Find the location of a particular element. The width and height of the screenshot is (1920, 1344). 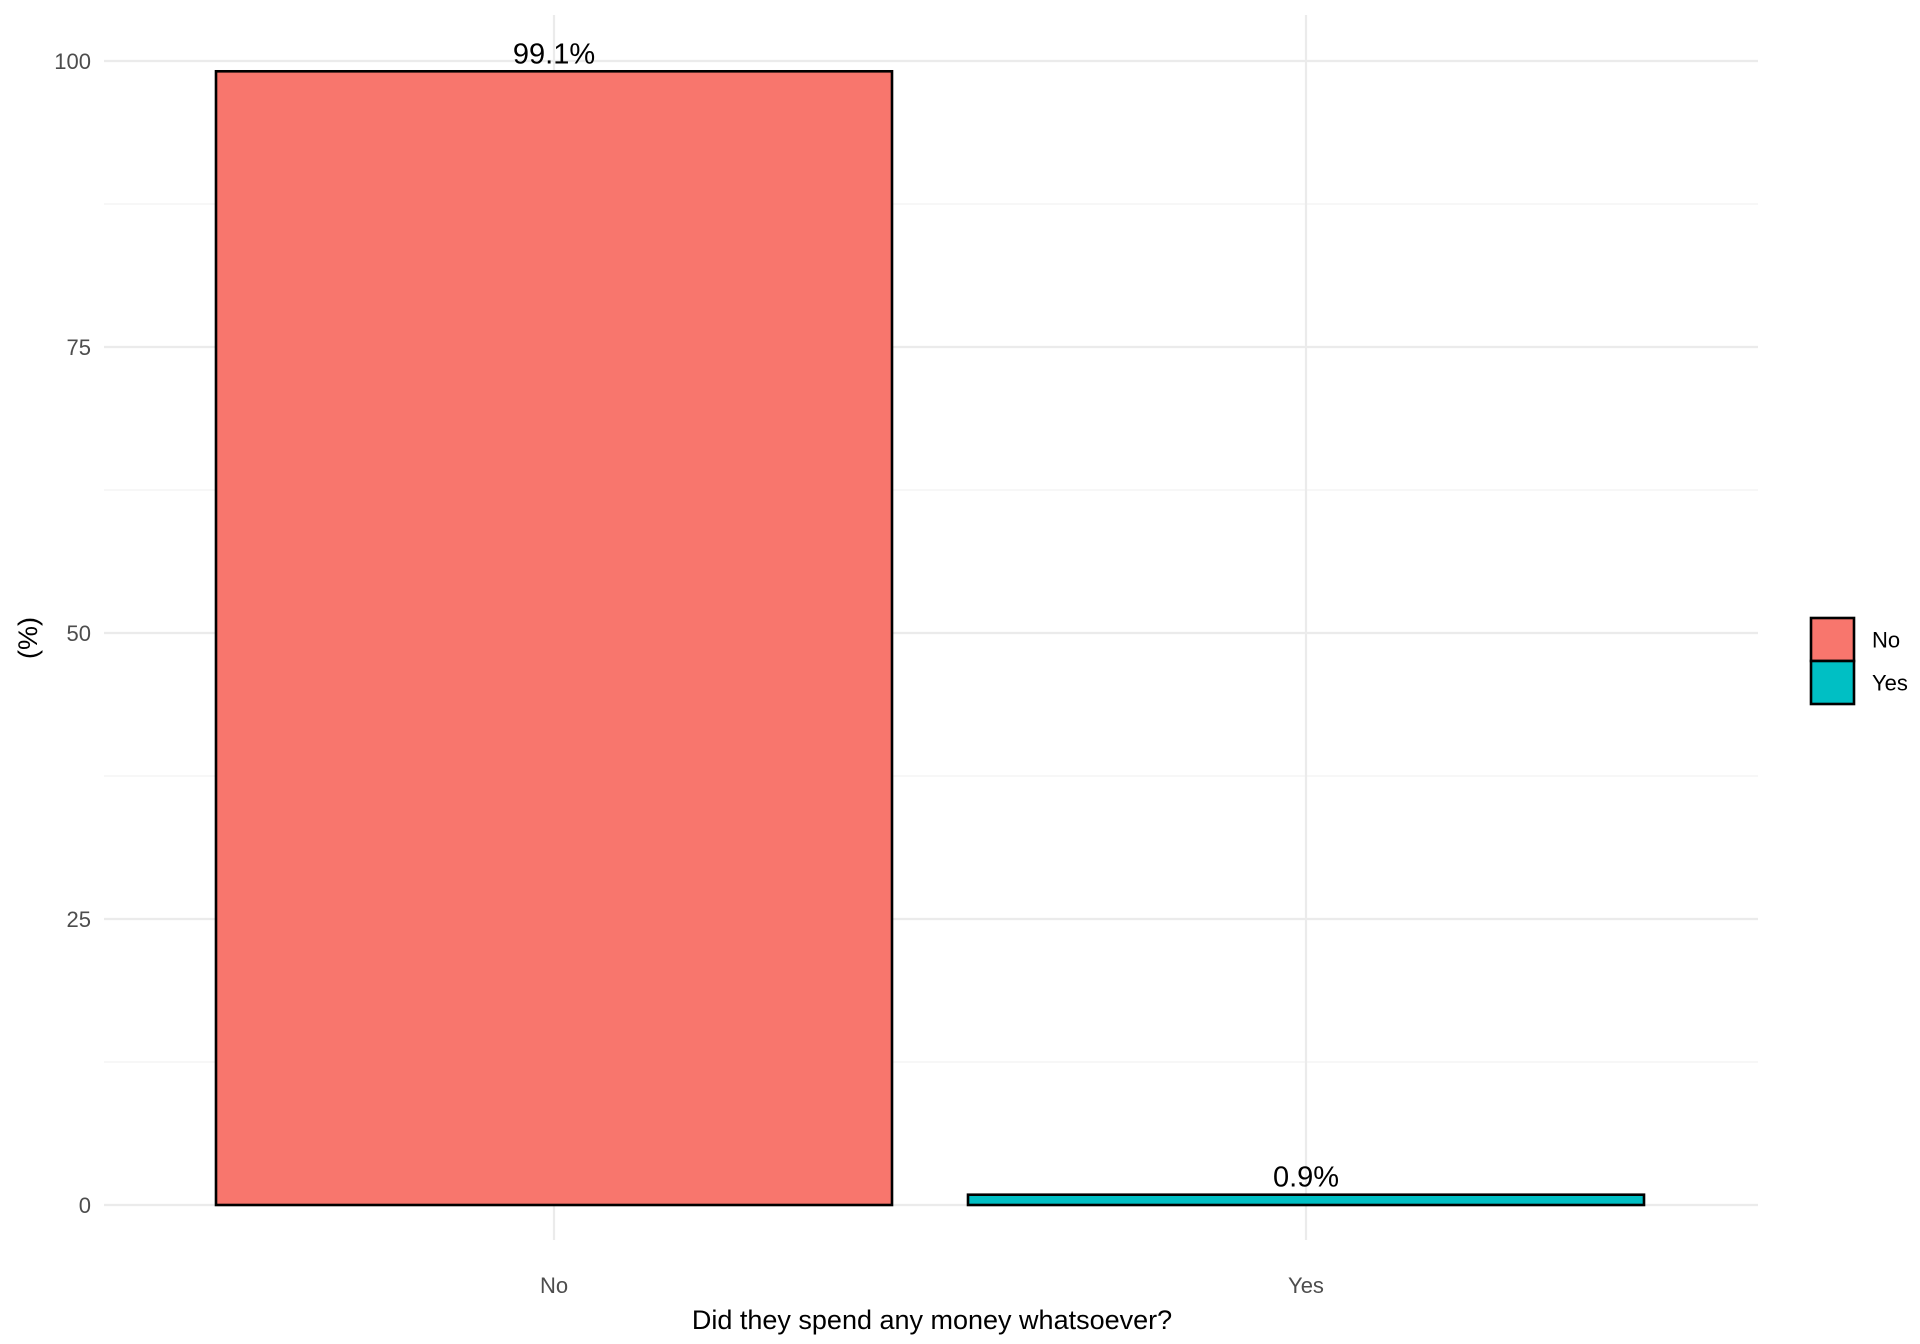

data-label-no: 99.1% is located at coordinates (554, 54).